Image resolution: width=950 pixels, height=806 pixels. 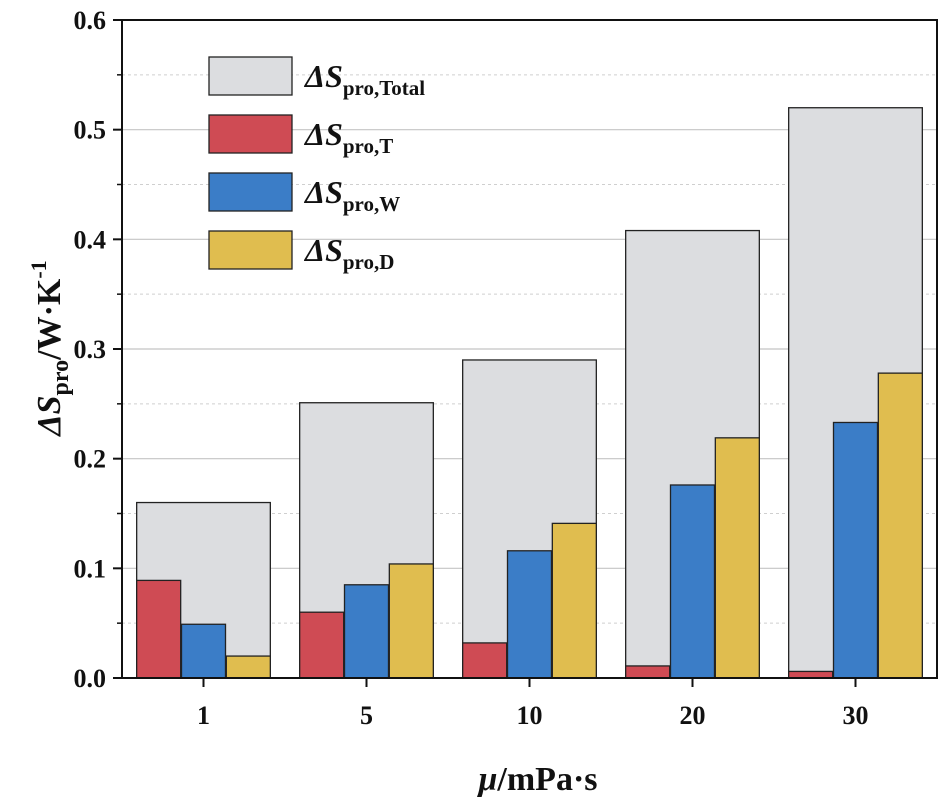 I want to click on legend-label: ΔSpro,Total, so click(x=364, y=79).